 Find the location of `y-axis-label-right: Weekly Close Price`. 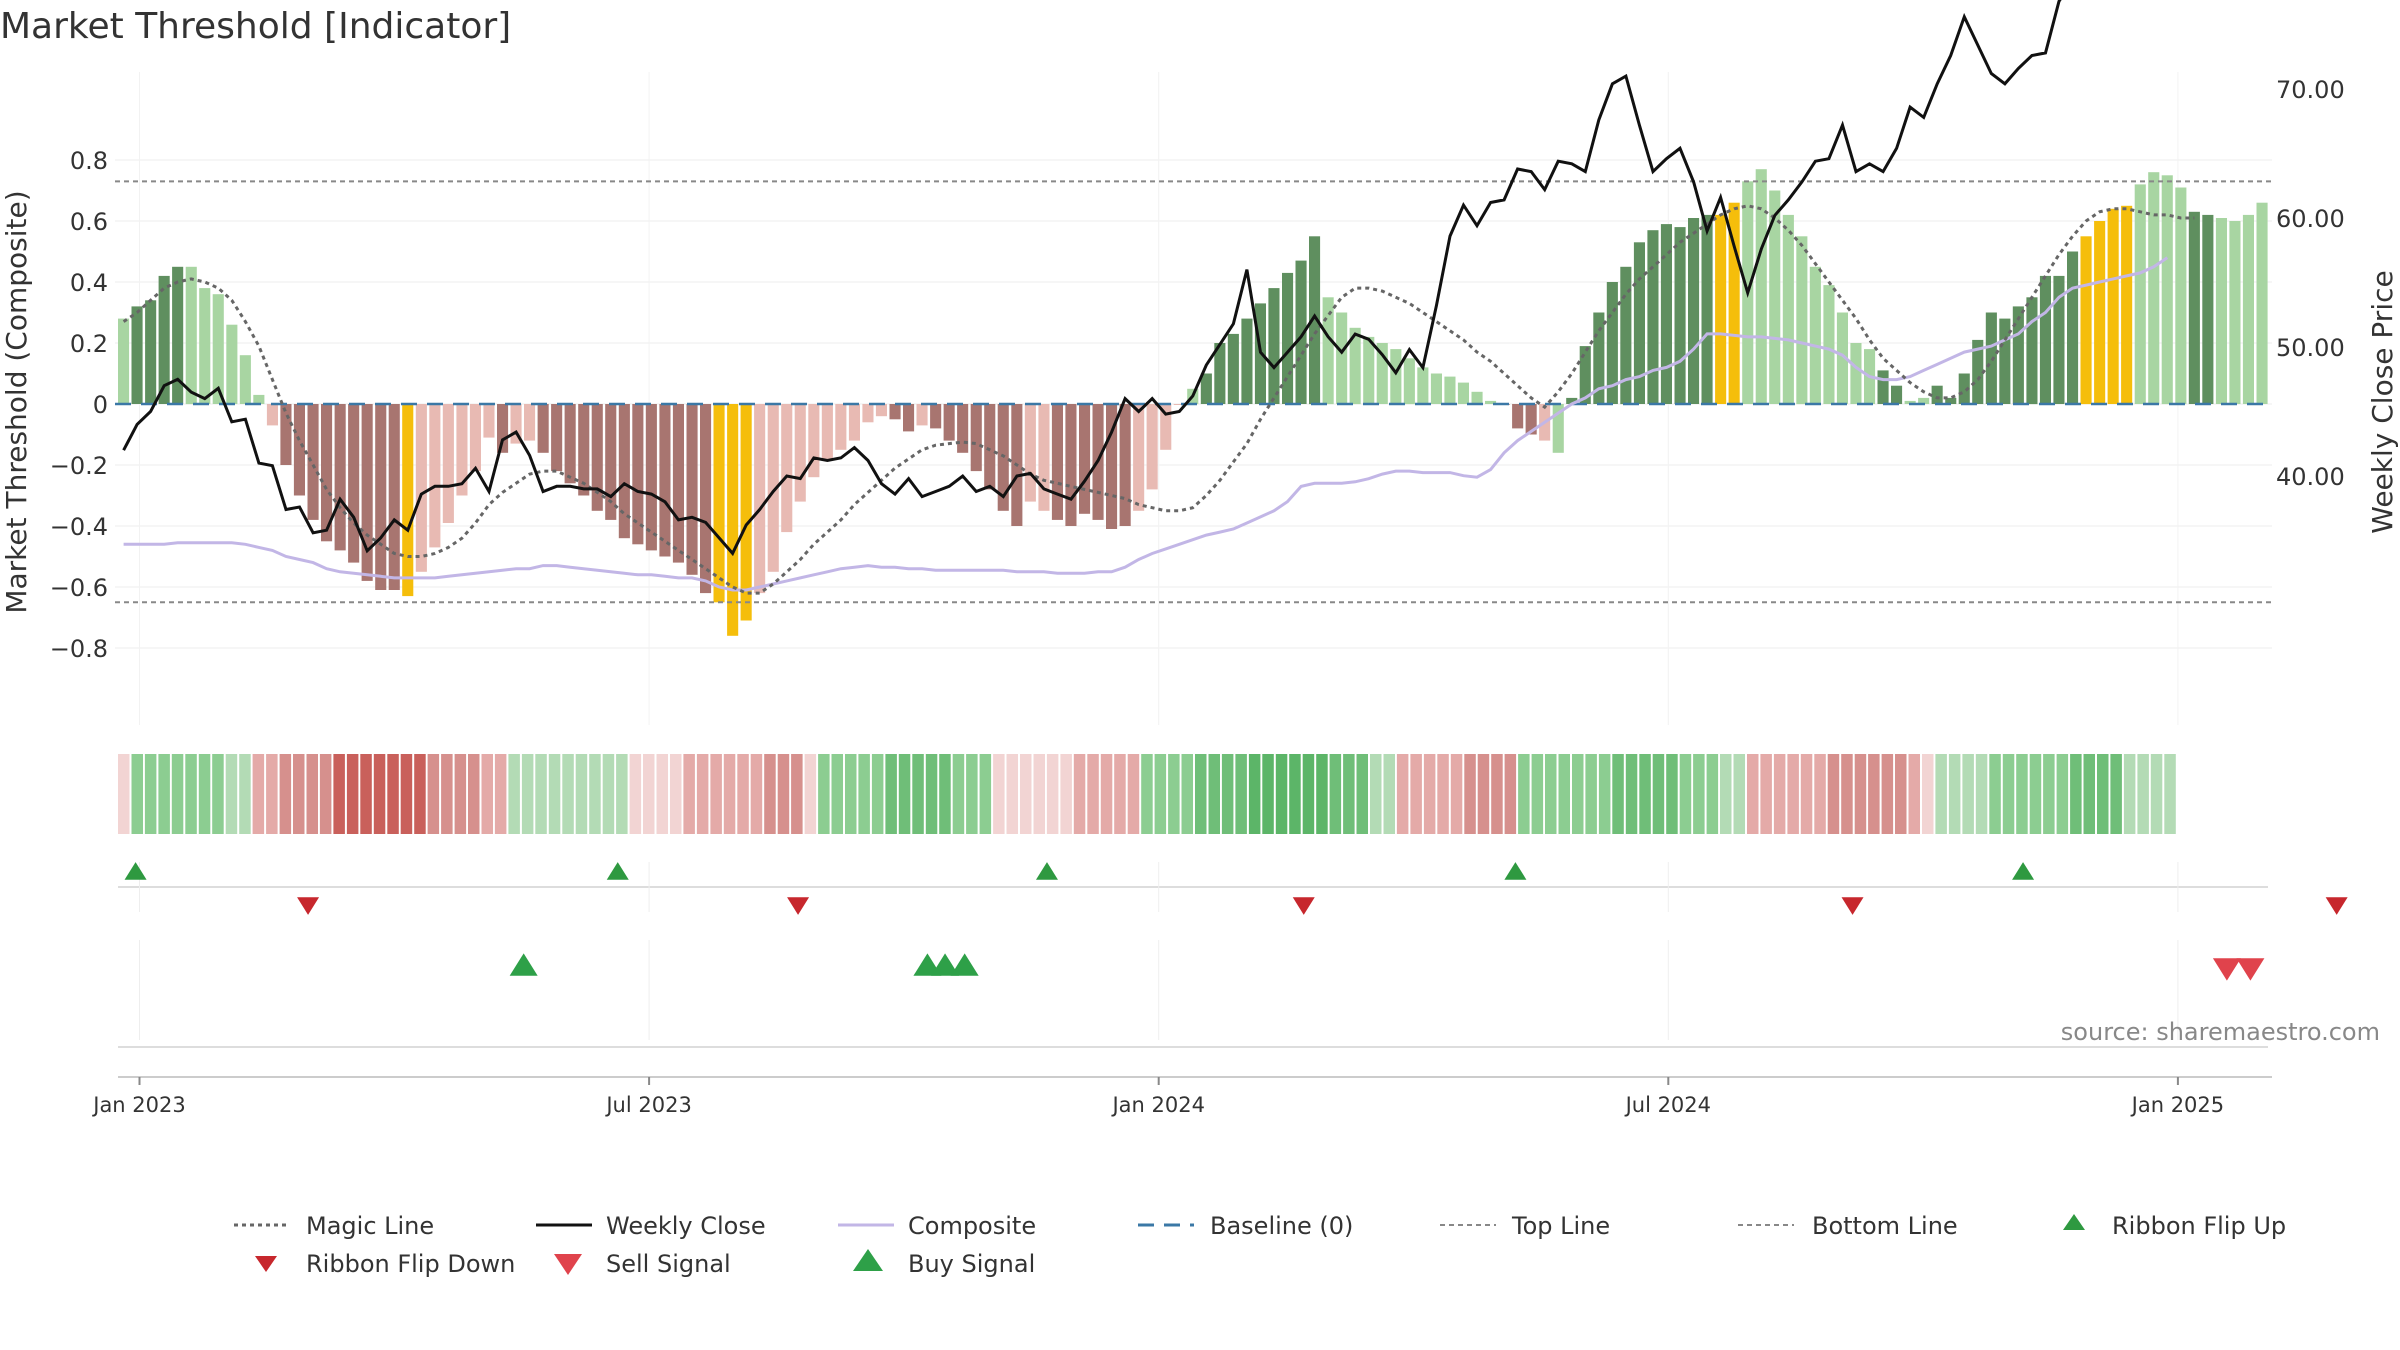

y-axis-label-right: Weekly Close Price is located at coordinates (2382, 401).